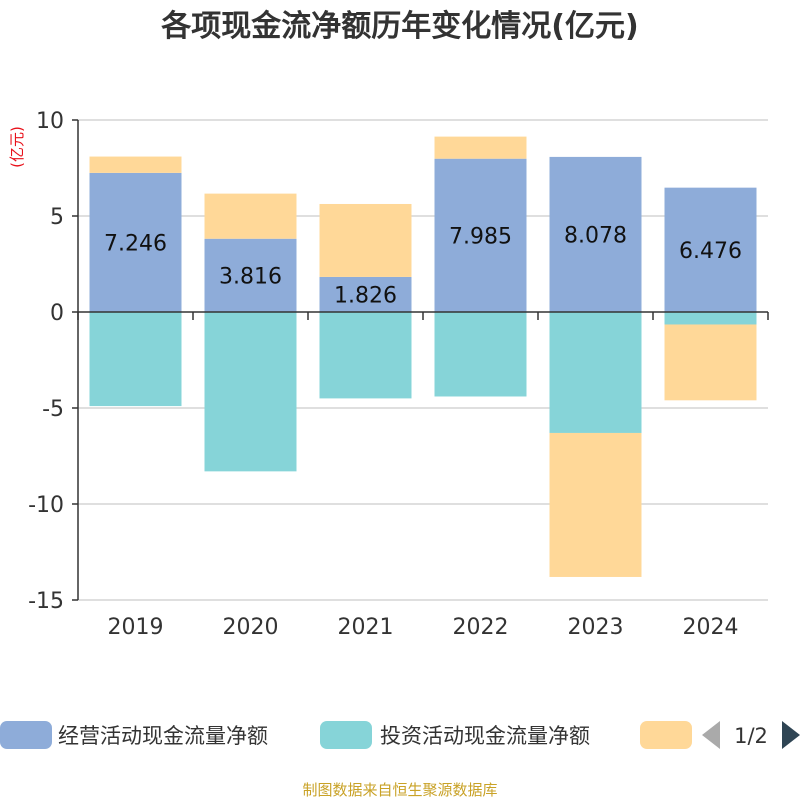 This screenshot has width=800, height=800. I want to click on bar-series-3-2022, so click(480, 147).